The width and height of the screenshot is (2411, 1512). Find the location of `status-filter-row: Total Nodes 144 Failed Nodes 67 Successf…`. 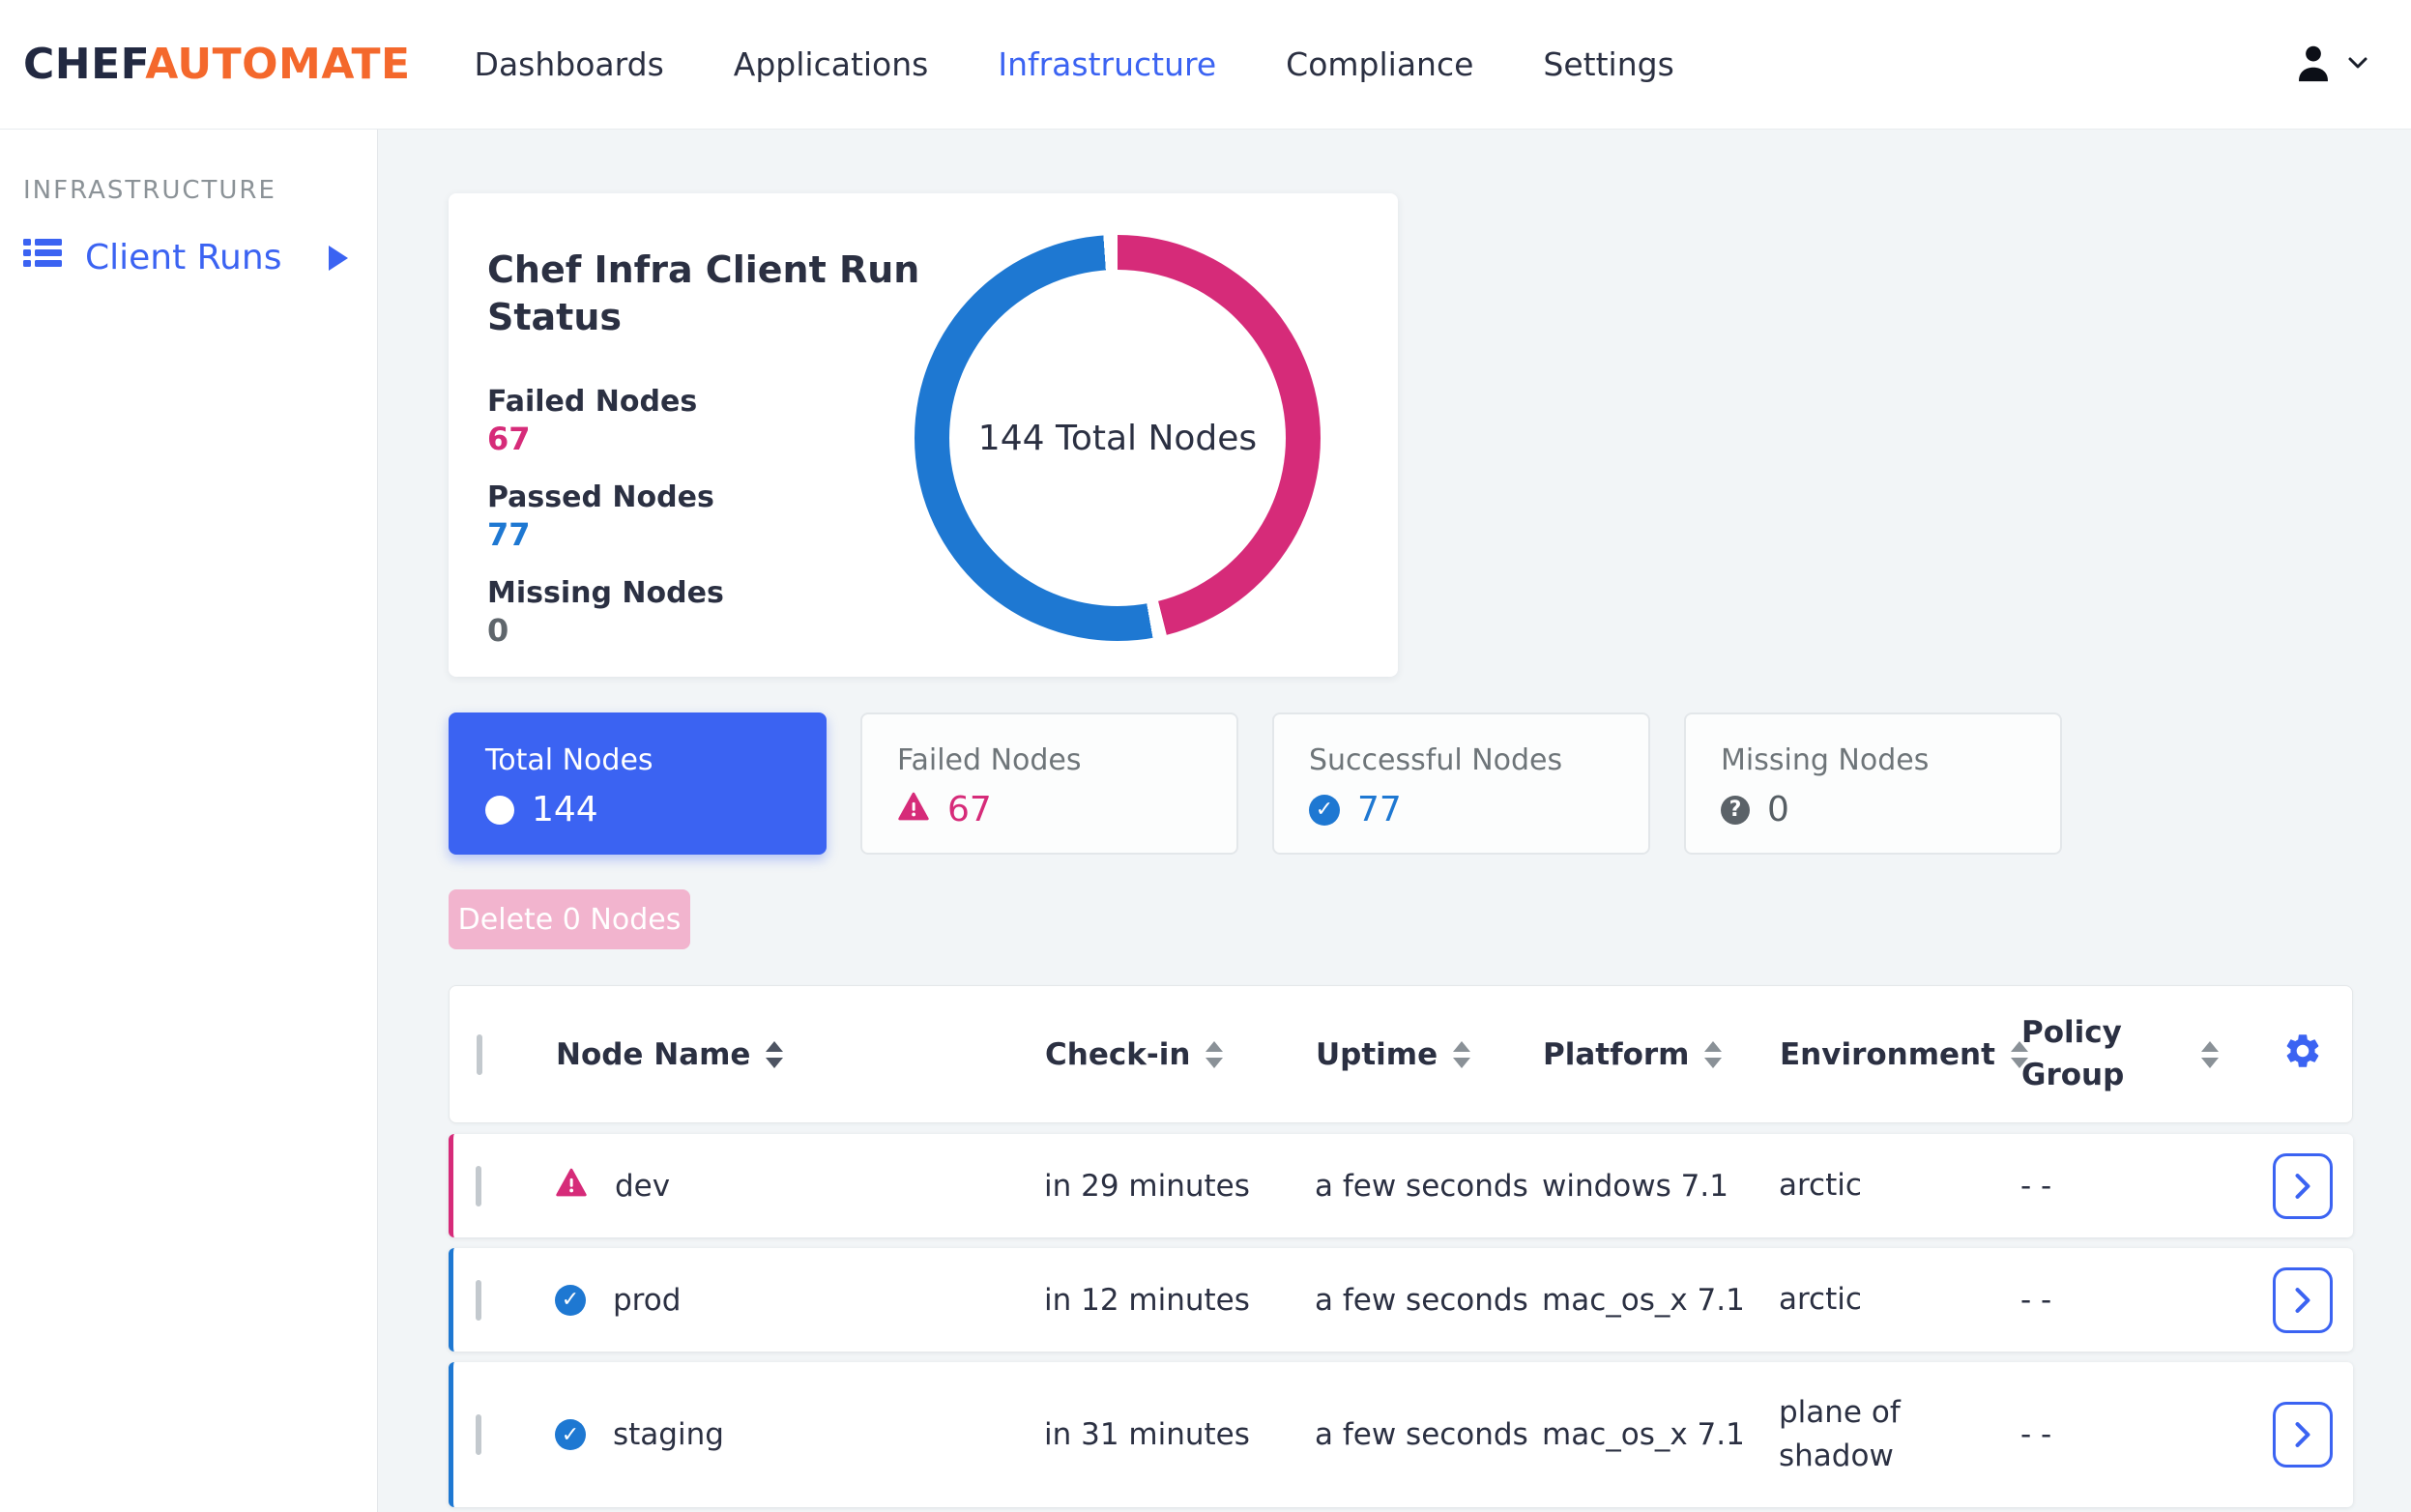

status-filter-row: Total Nodes 144 Failed Nodes 67 Successf… is located at coordinates (1430, 783).